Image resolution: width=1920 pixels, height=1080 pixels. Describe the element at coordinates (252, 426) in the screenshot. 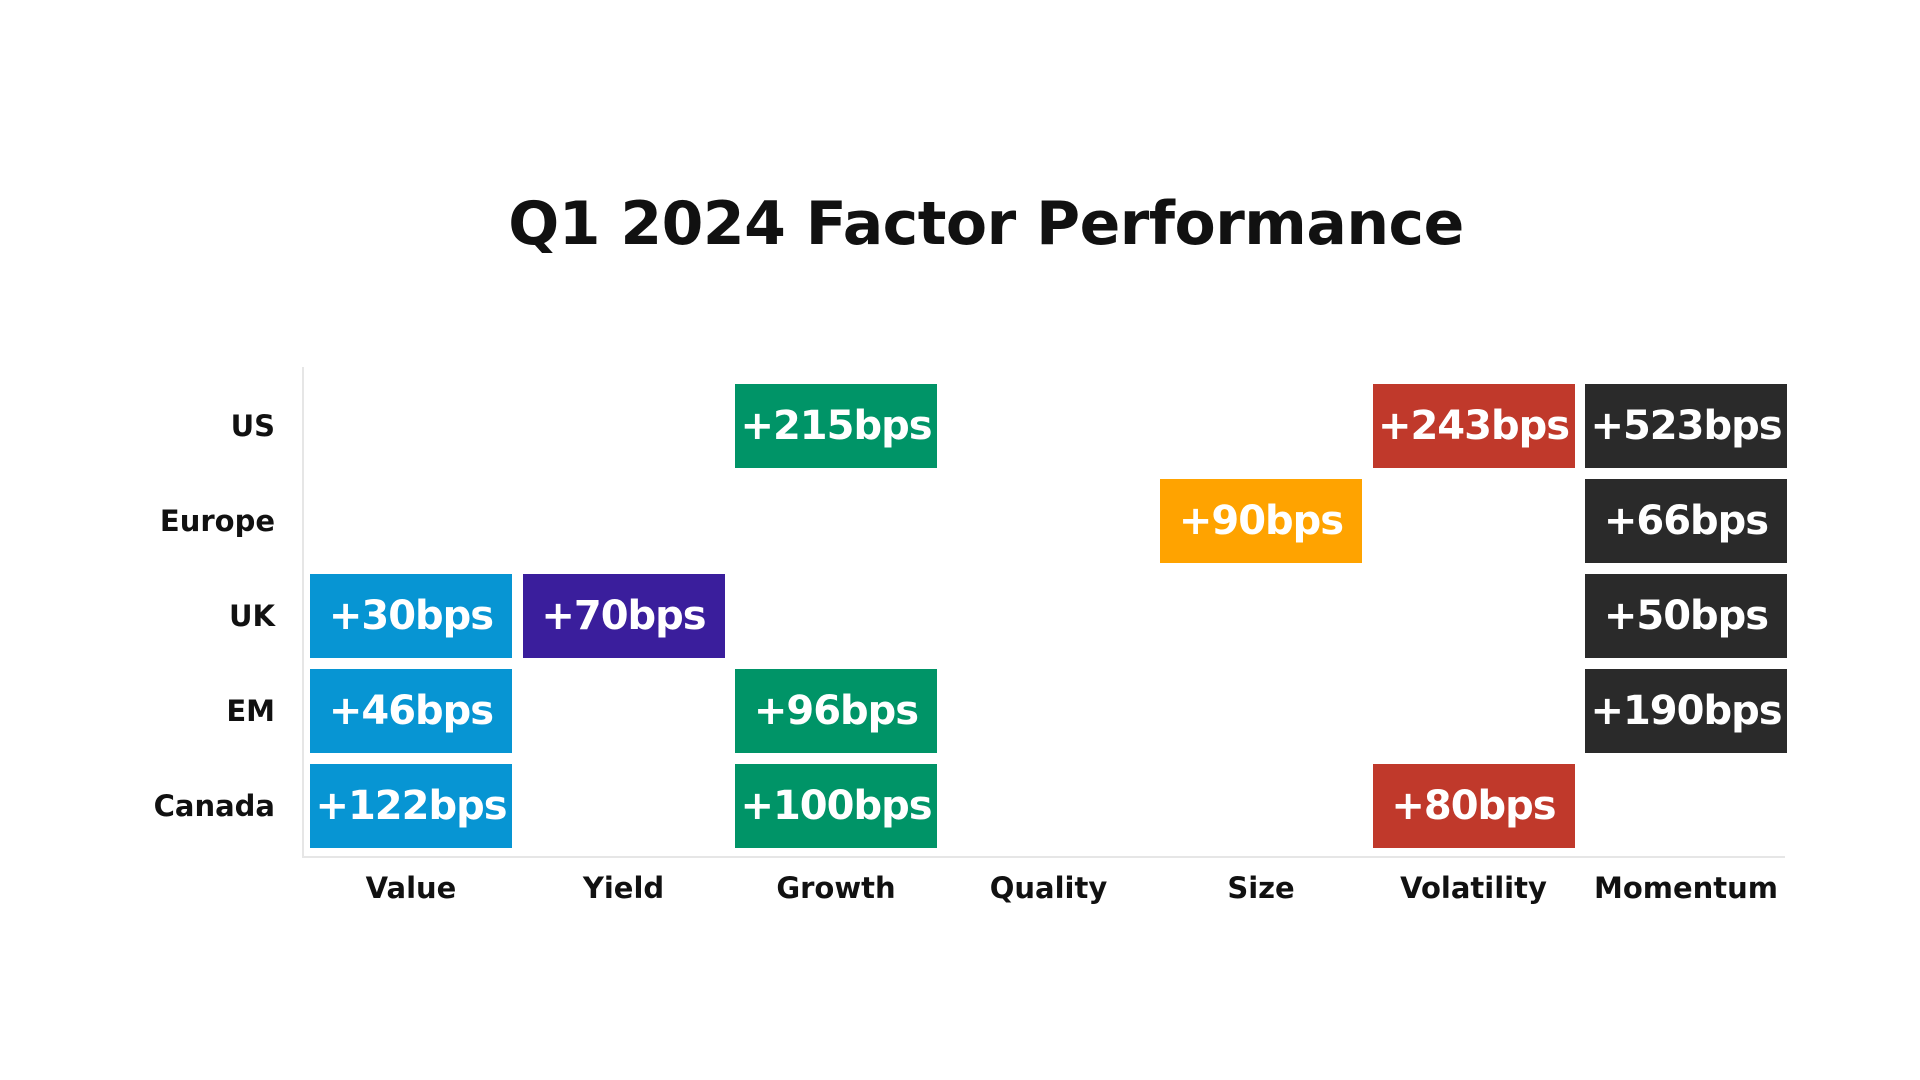

I see `row-label-us: US` at that location.